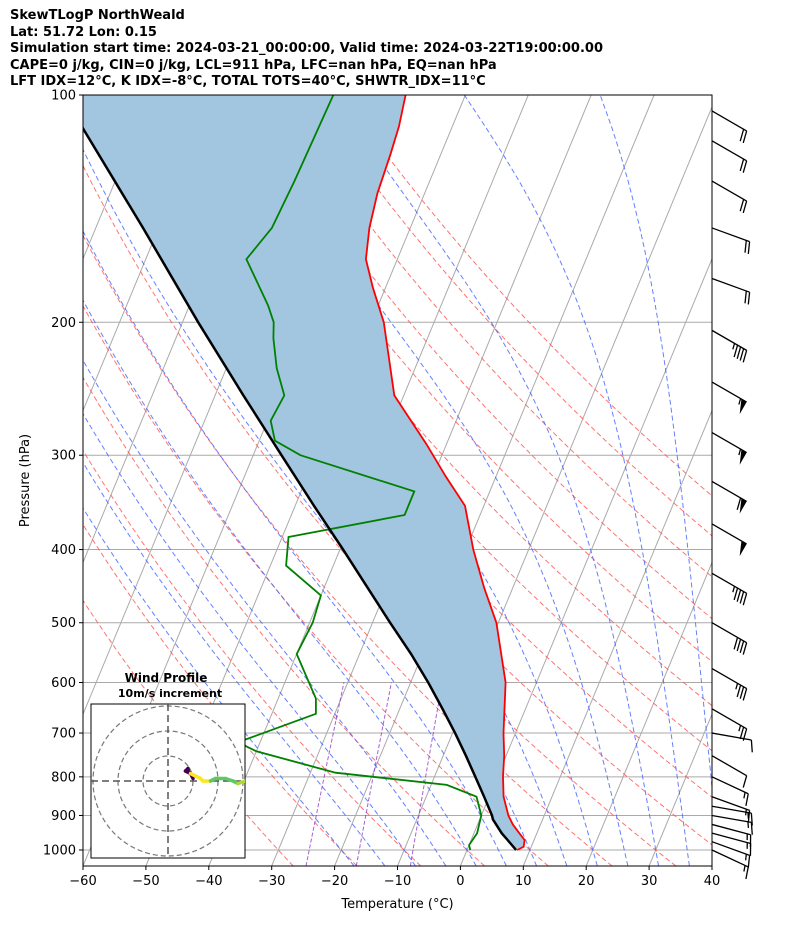 This screenshot has height=937, width=794. What do you see at coordinates (397, 881) in the screenshot?
I see `x-tick-label: −10` at bounding box center [397, 881].